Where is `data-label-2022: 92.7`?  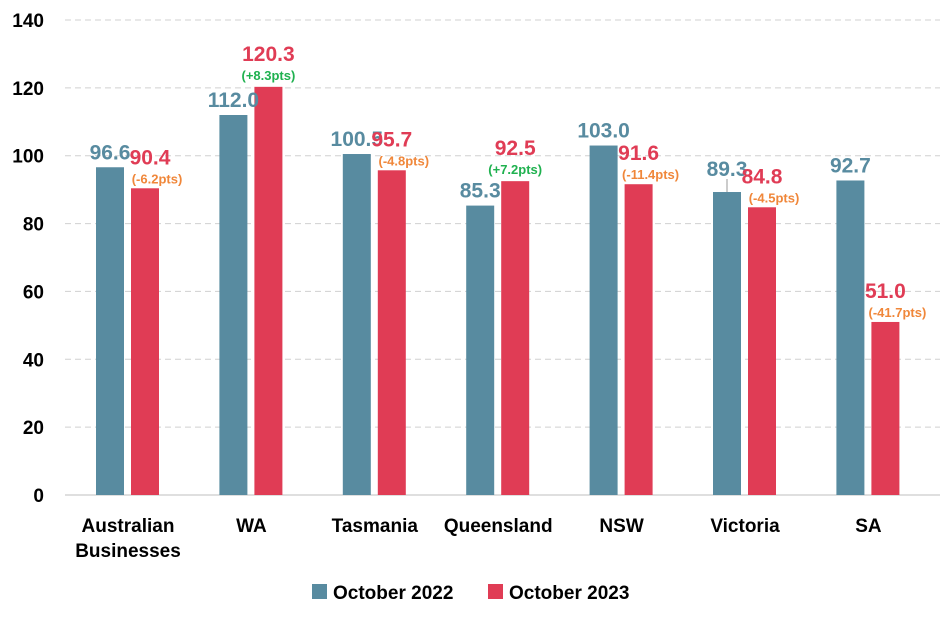
data-label-2022: 92.7 is located at coordinates (850, 165).